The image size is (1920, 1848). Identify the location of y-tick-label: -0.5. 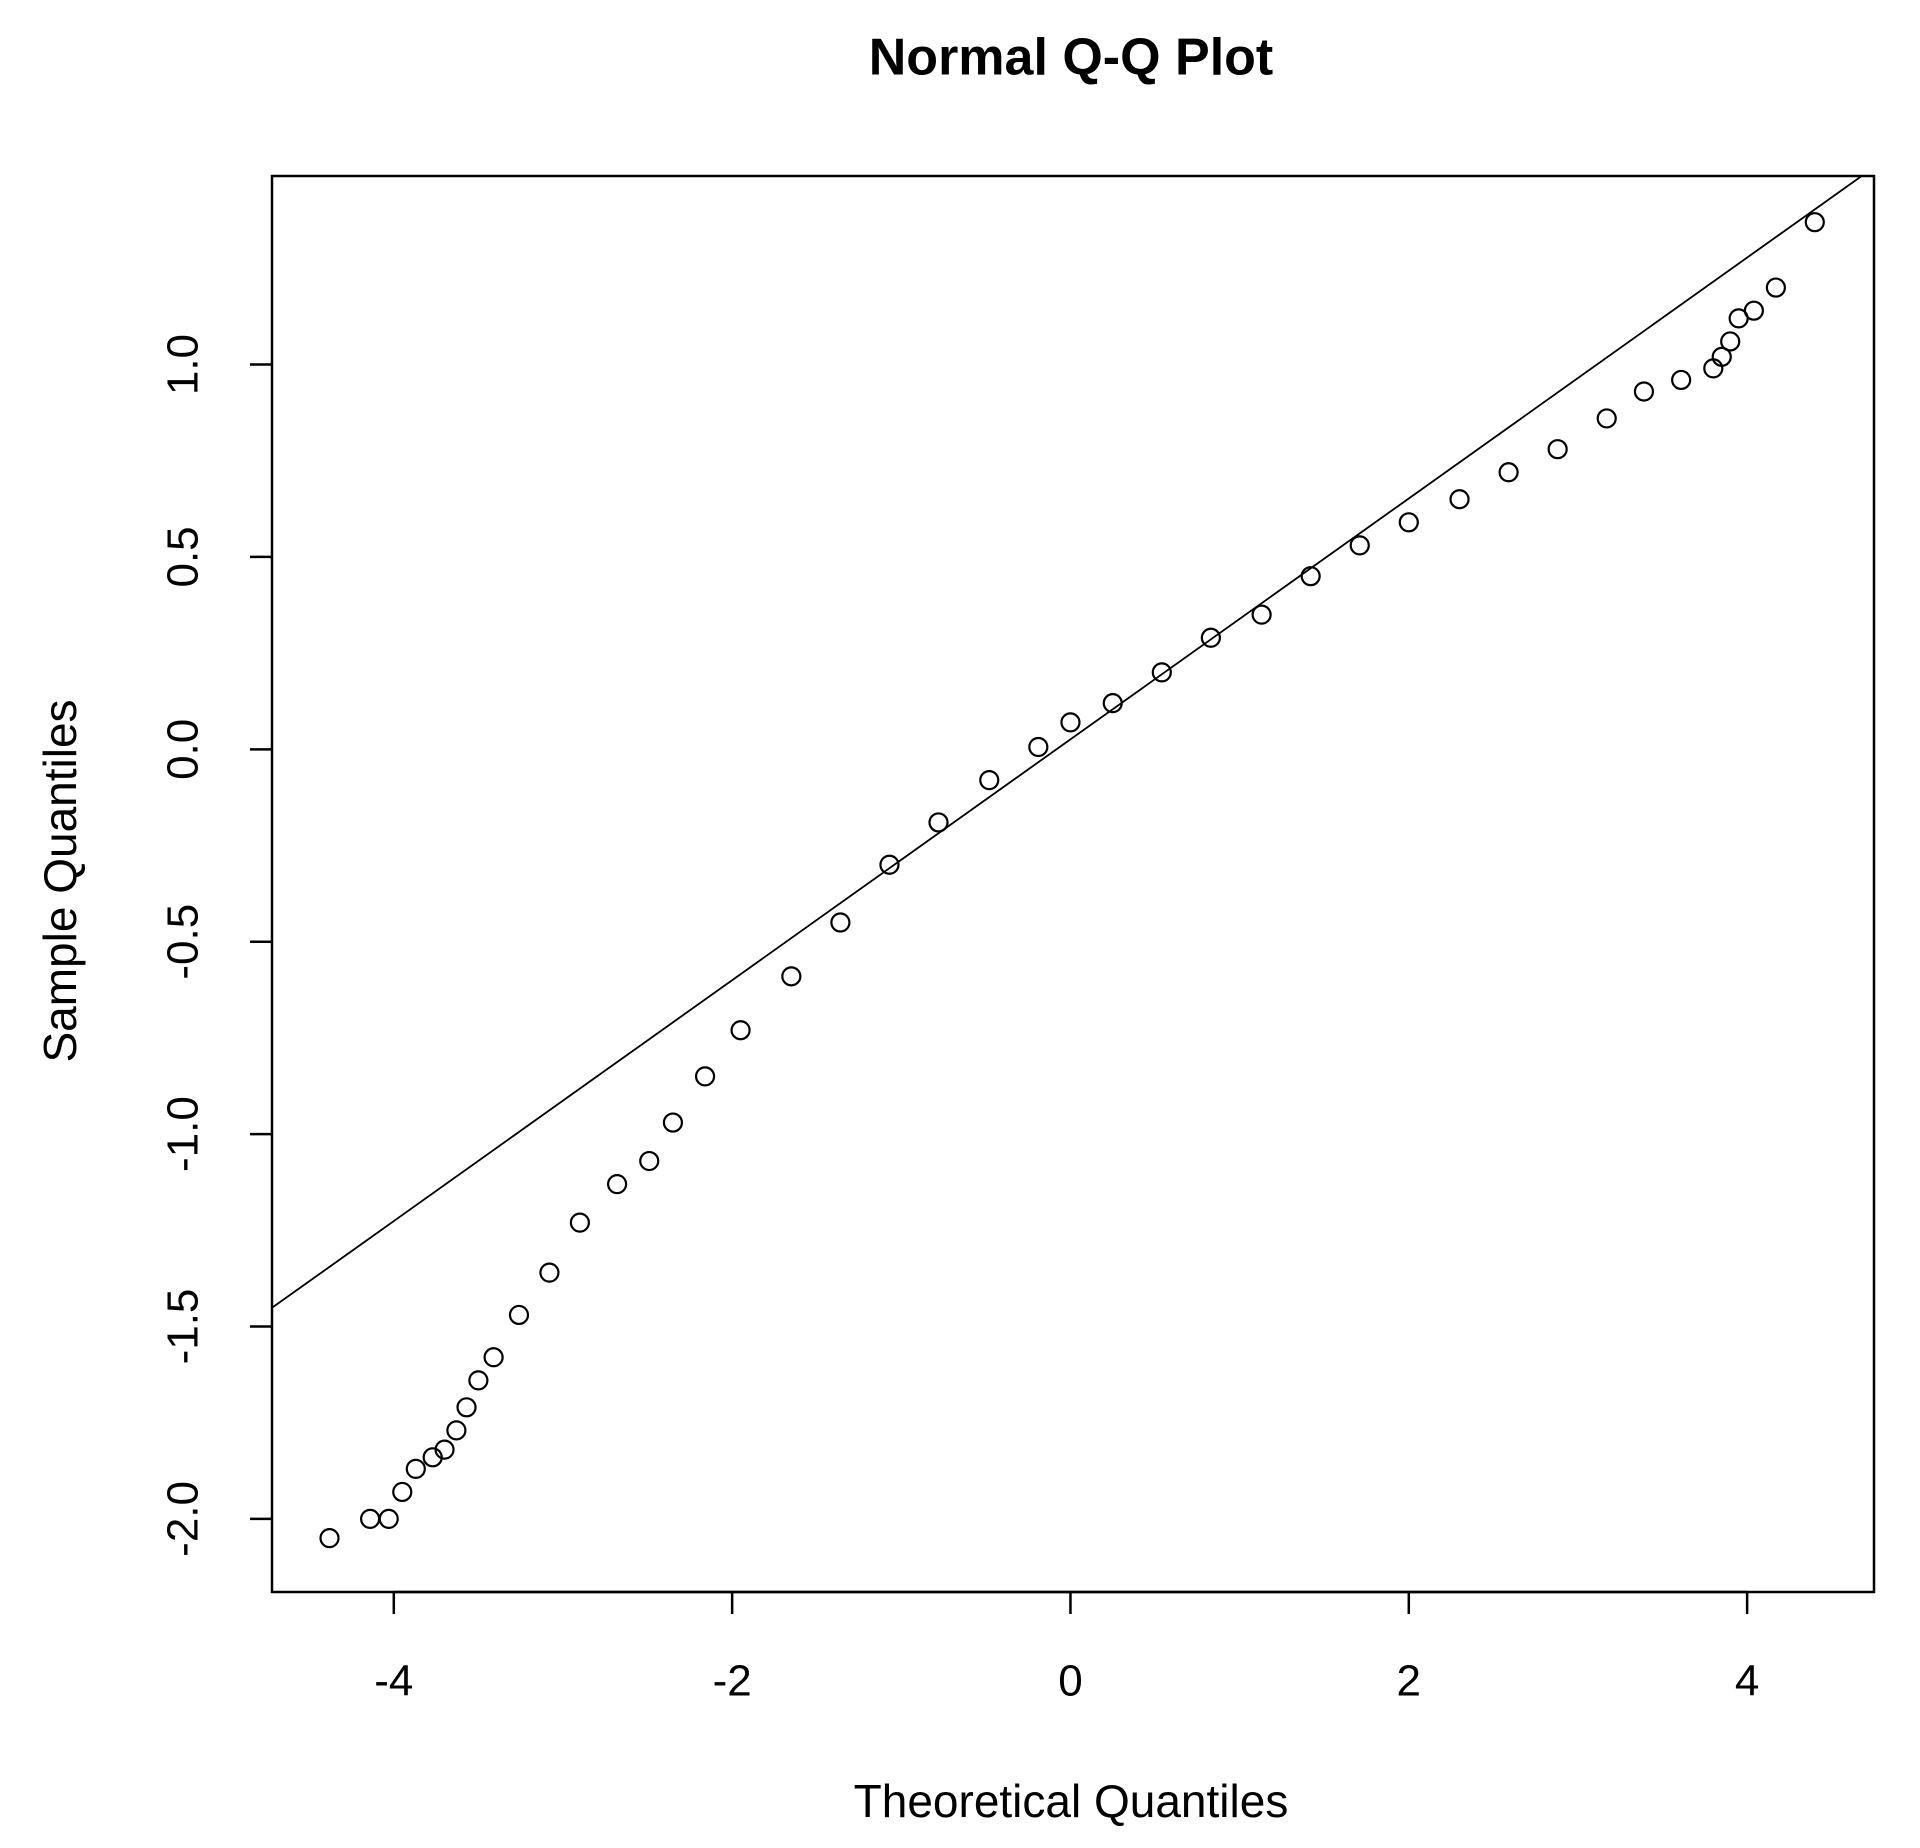
(183, 942).